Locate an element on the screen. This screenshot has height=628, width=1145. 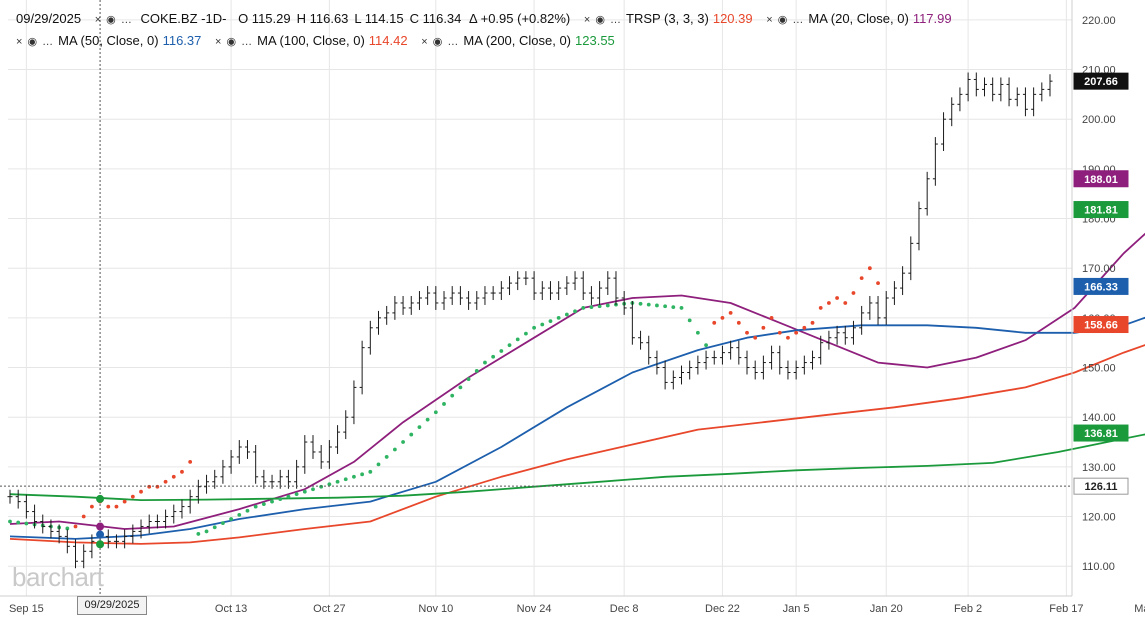
price-label-text: 181.81 is located at coordinates (1101, 211).